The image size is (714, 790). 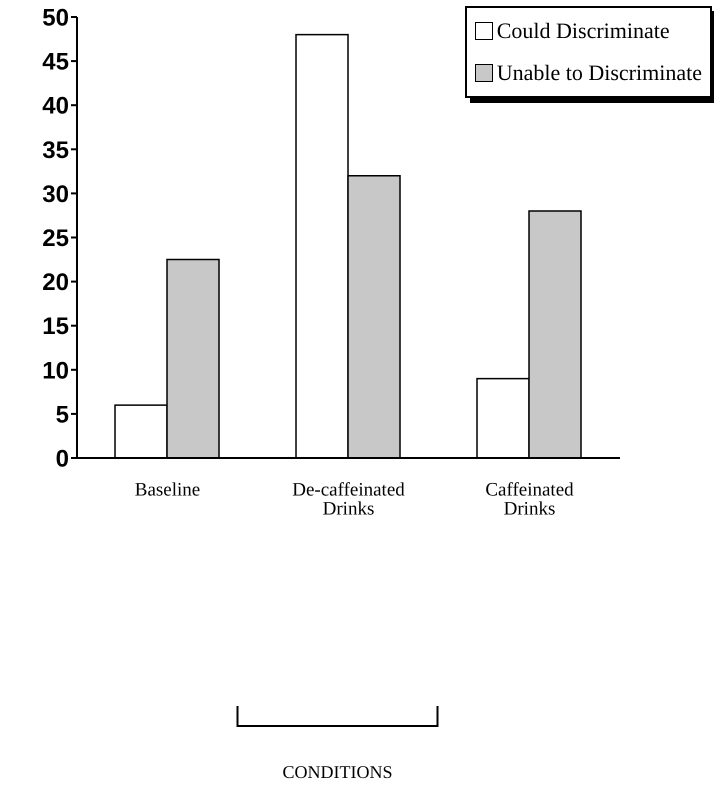 What do you see at coordinates (55, 282) in the screenshot?
I see `y-tick-label: 20` at bounding box center [55, 282].